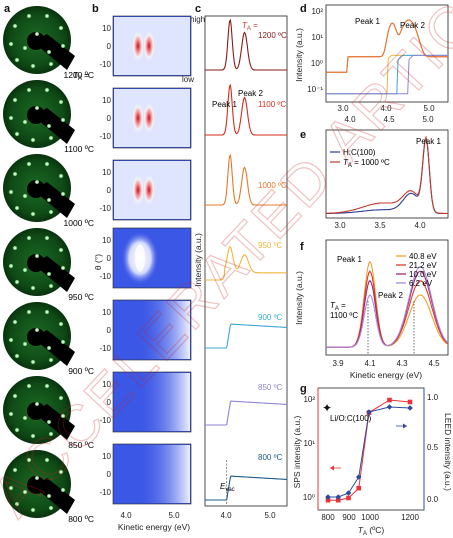 This screenshot has width=453, height=538. Describe the element at coordinates (95, 9) in the screenshot. I see `panel-b-label: b` at that location.